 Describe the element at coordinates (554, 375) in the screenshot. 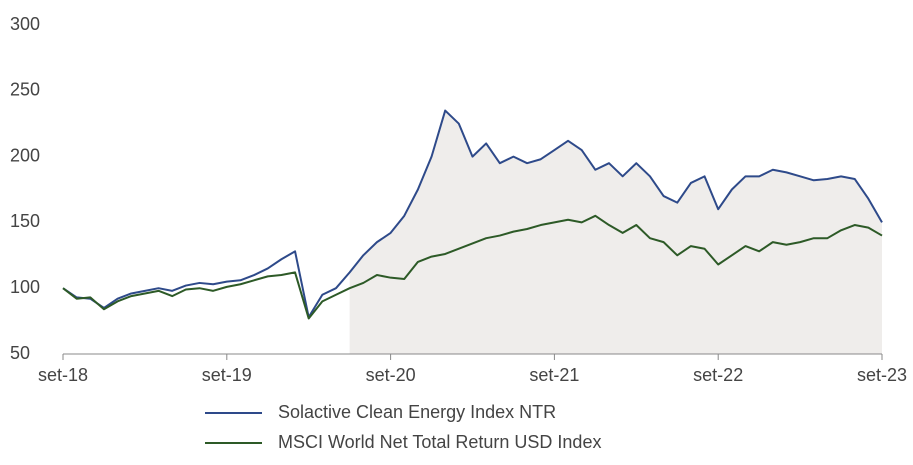

I see `x-tick-label: set-21` at that location.